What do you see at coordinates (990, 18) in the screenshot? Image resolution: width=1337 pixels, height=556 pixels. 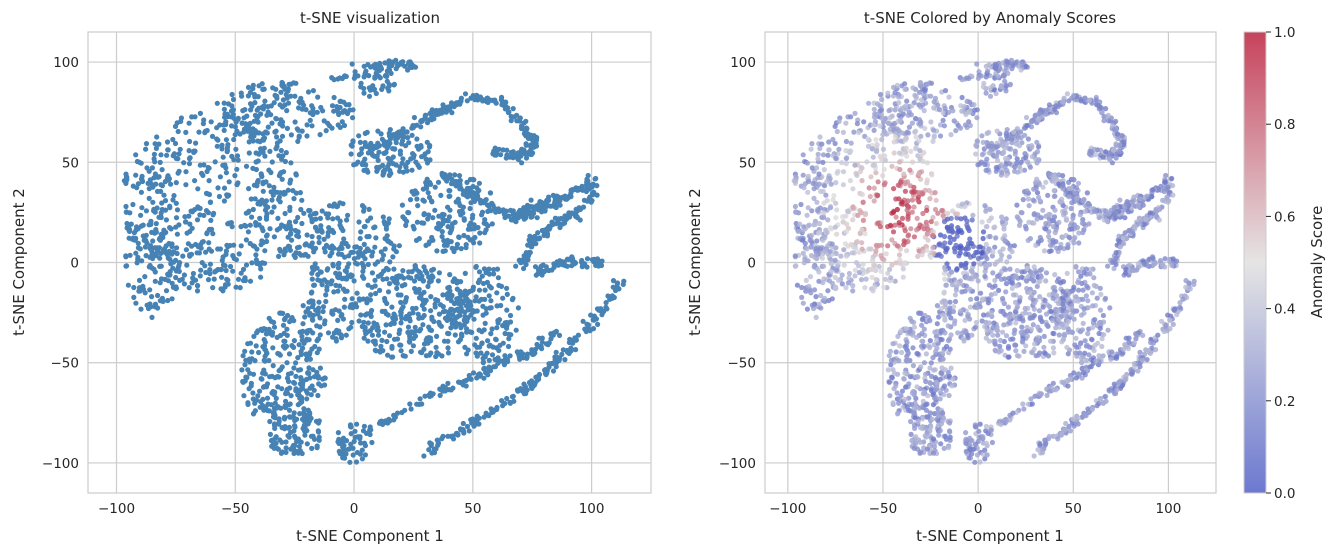 I see `right-plot-title: t-SNE Colored by Anomaly Scores` at bounding box center [990, 18].